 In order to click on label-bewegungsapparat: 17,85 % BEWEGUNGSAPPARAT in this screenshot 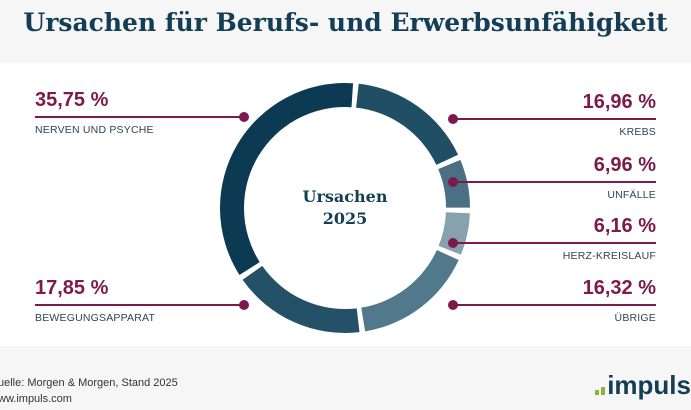, I will do `click(142, 300)`.